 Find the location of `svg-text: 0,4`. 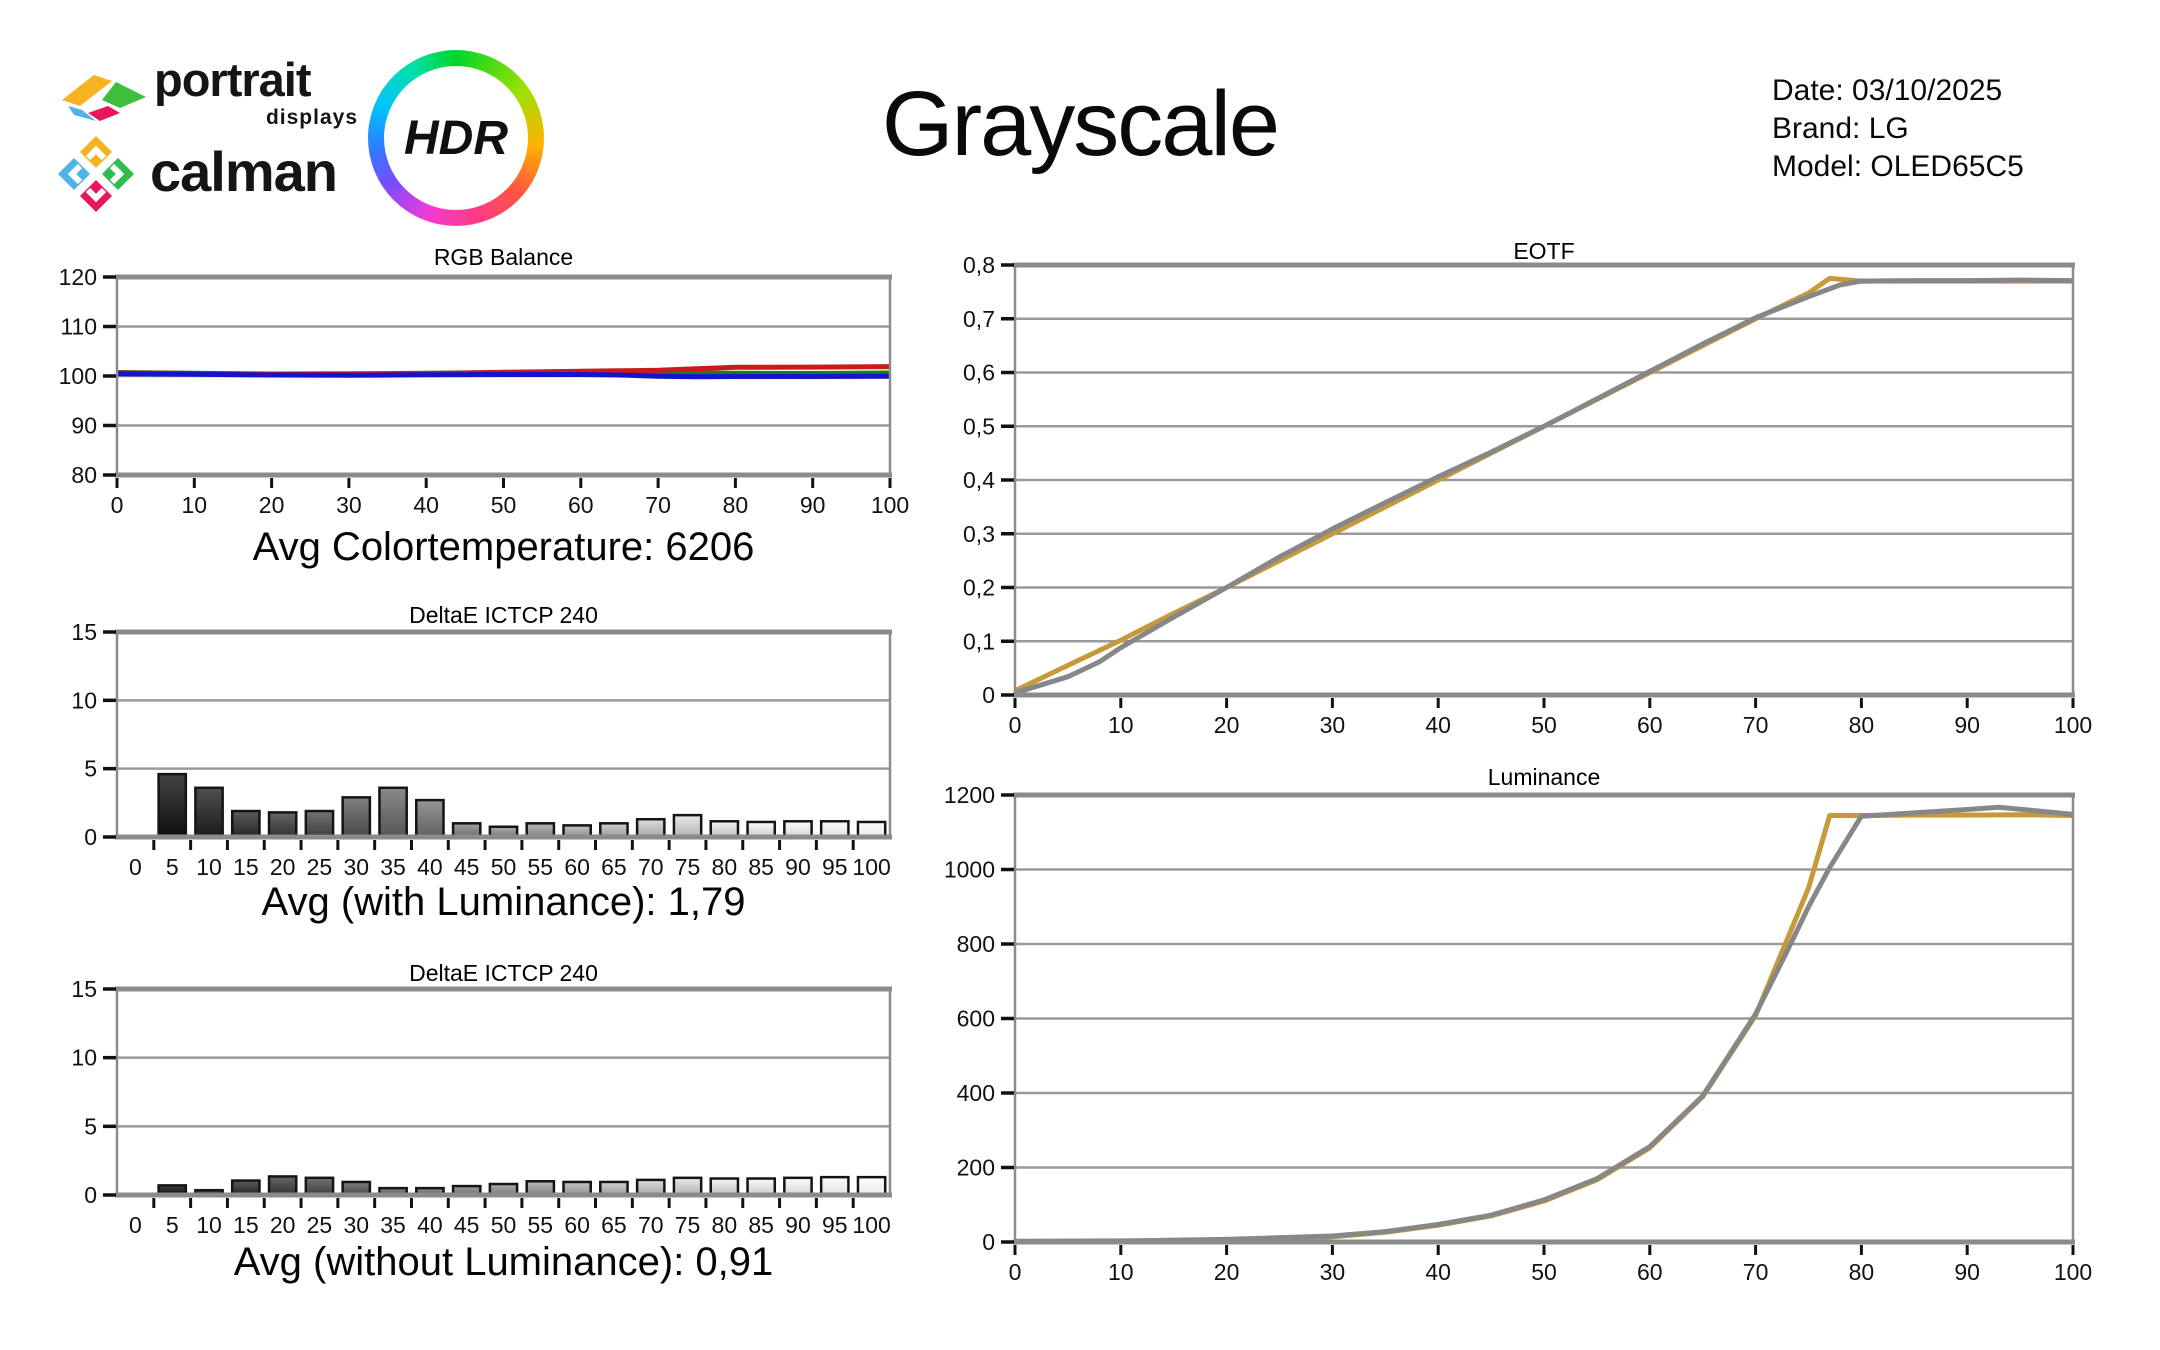

svg-text: 0,4 is located at coordinates (979, 480).